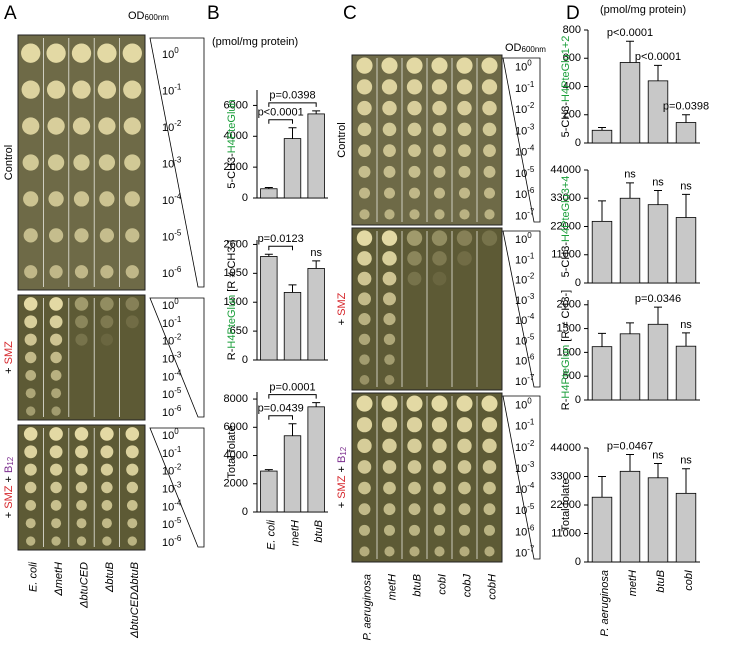  What do you see at coordinates (172, 523) in the screenshot?
I see `dilution-label: 10-5` at bounding box center [172, 523].